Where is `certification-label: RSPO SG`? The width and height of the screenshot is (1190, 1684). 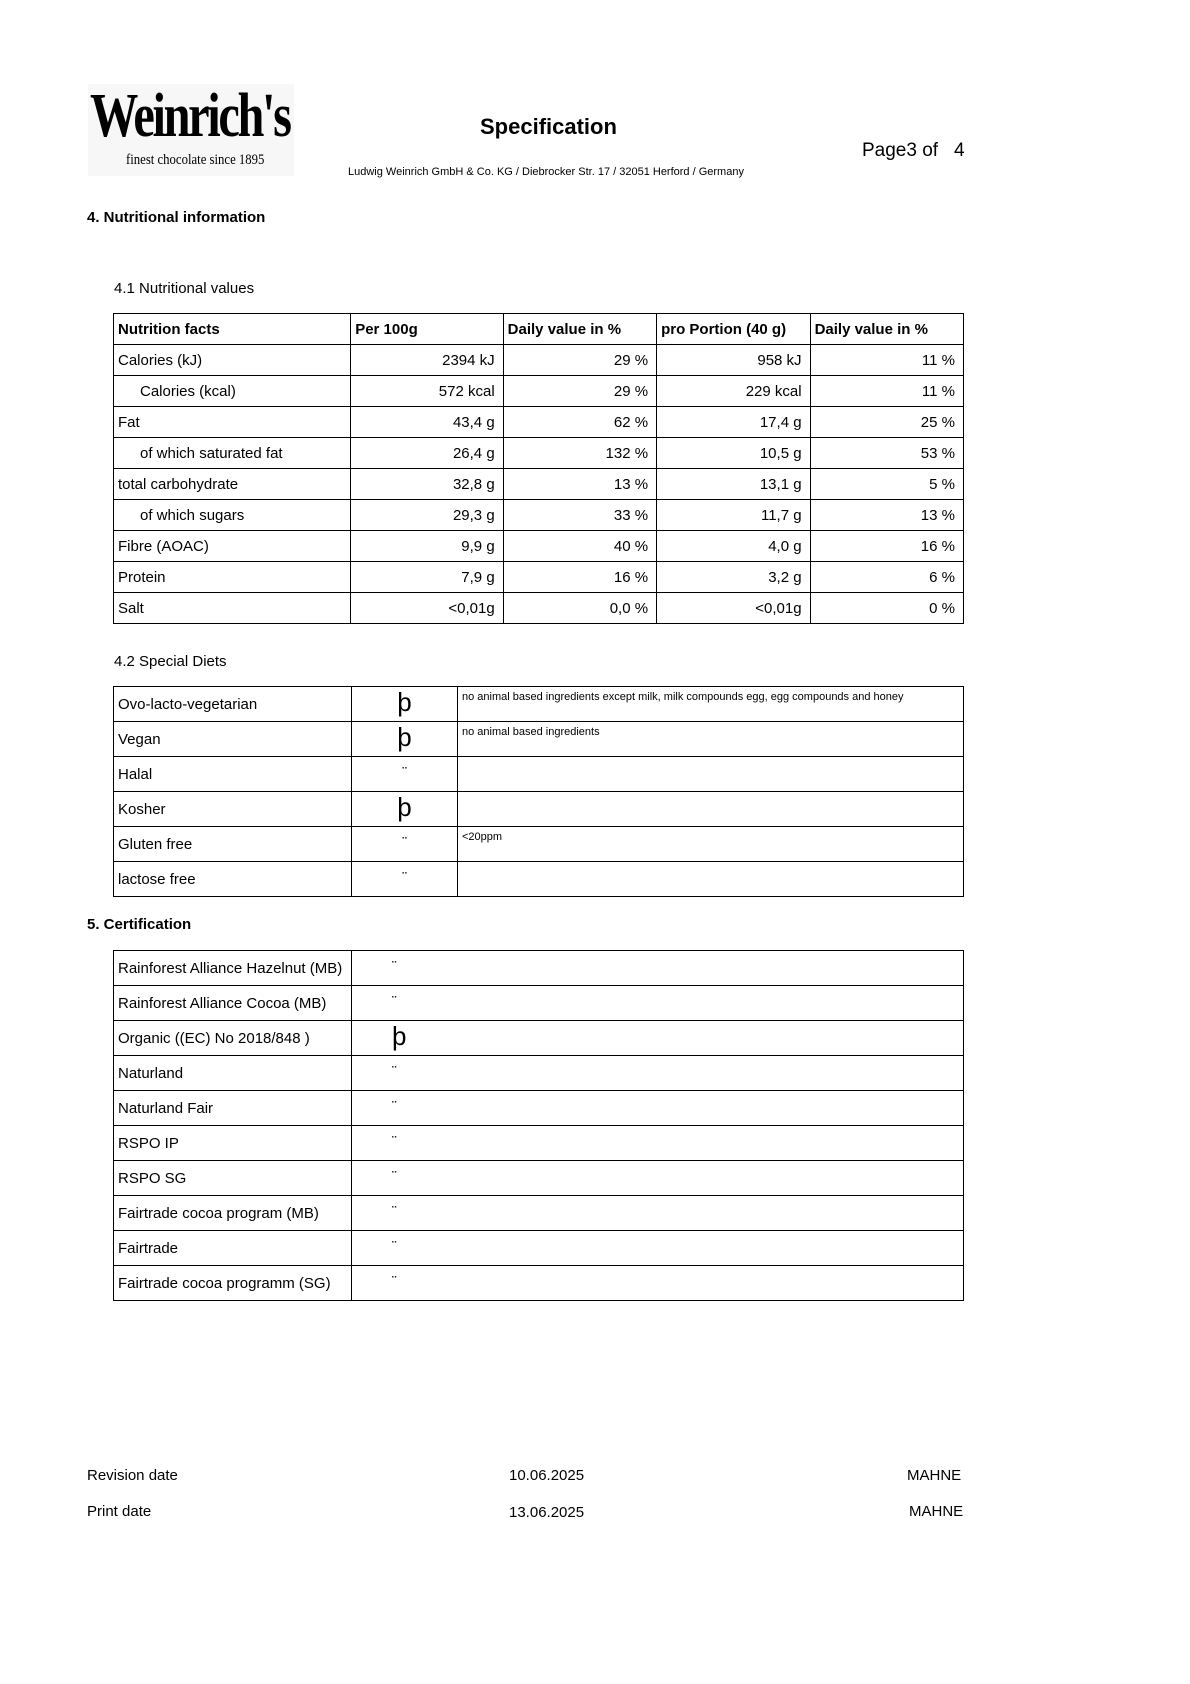
certification-label: RSPO SG is located at coordinates (232, 1178).